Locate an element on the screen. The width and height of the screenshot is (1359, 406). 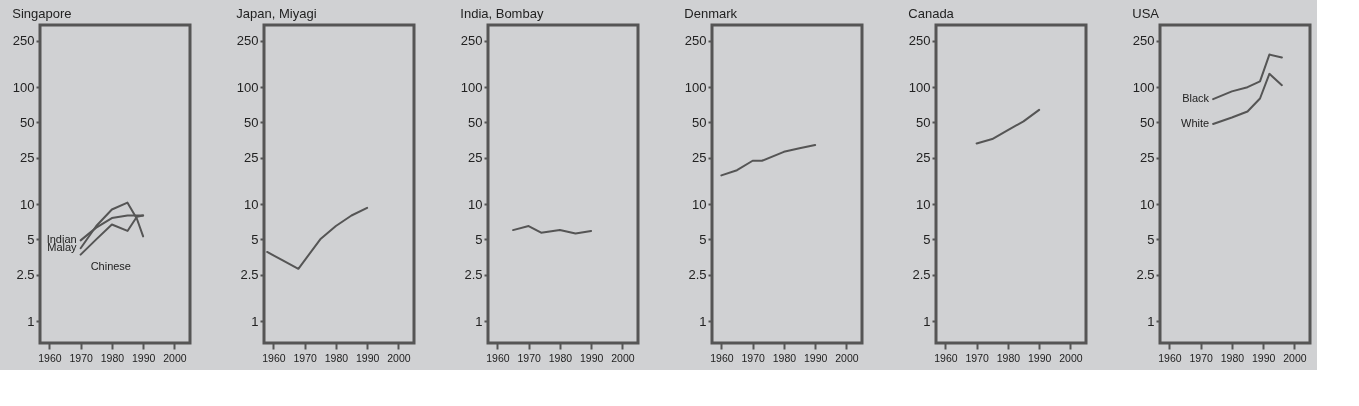
series-label: Black is located at coordinates (1196, 98).